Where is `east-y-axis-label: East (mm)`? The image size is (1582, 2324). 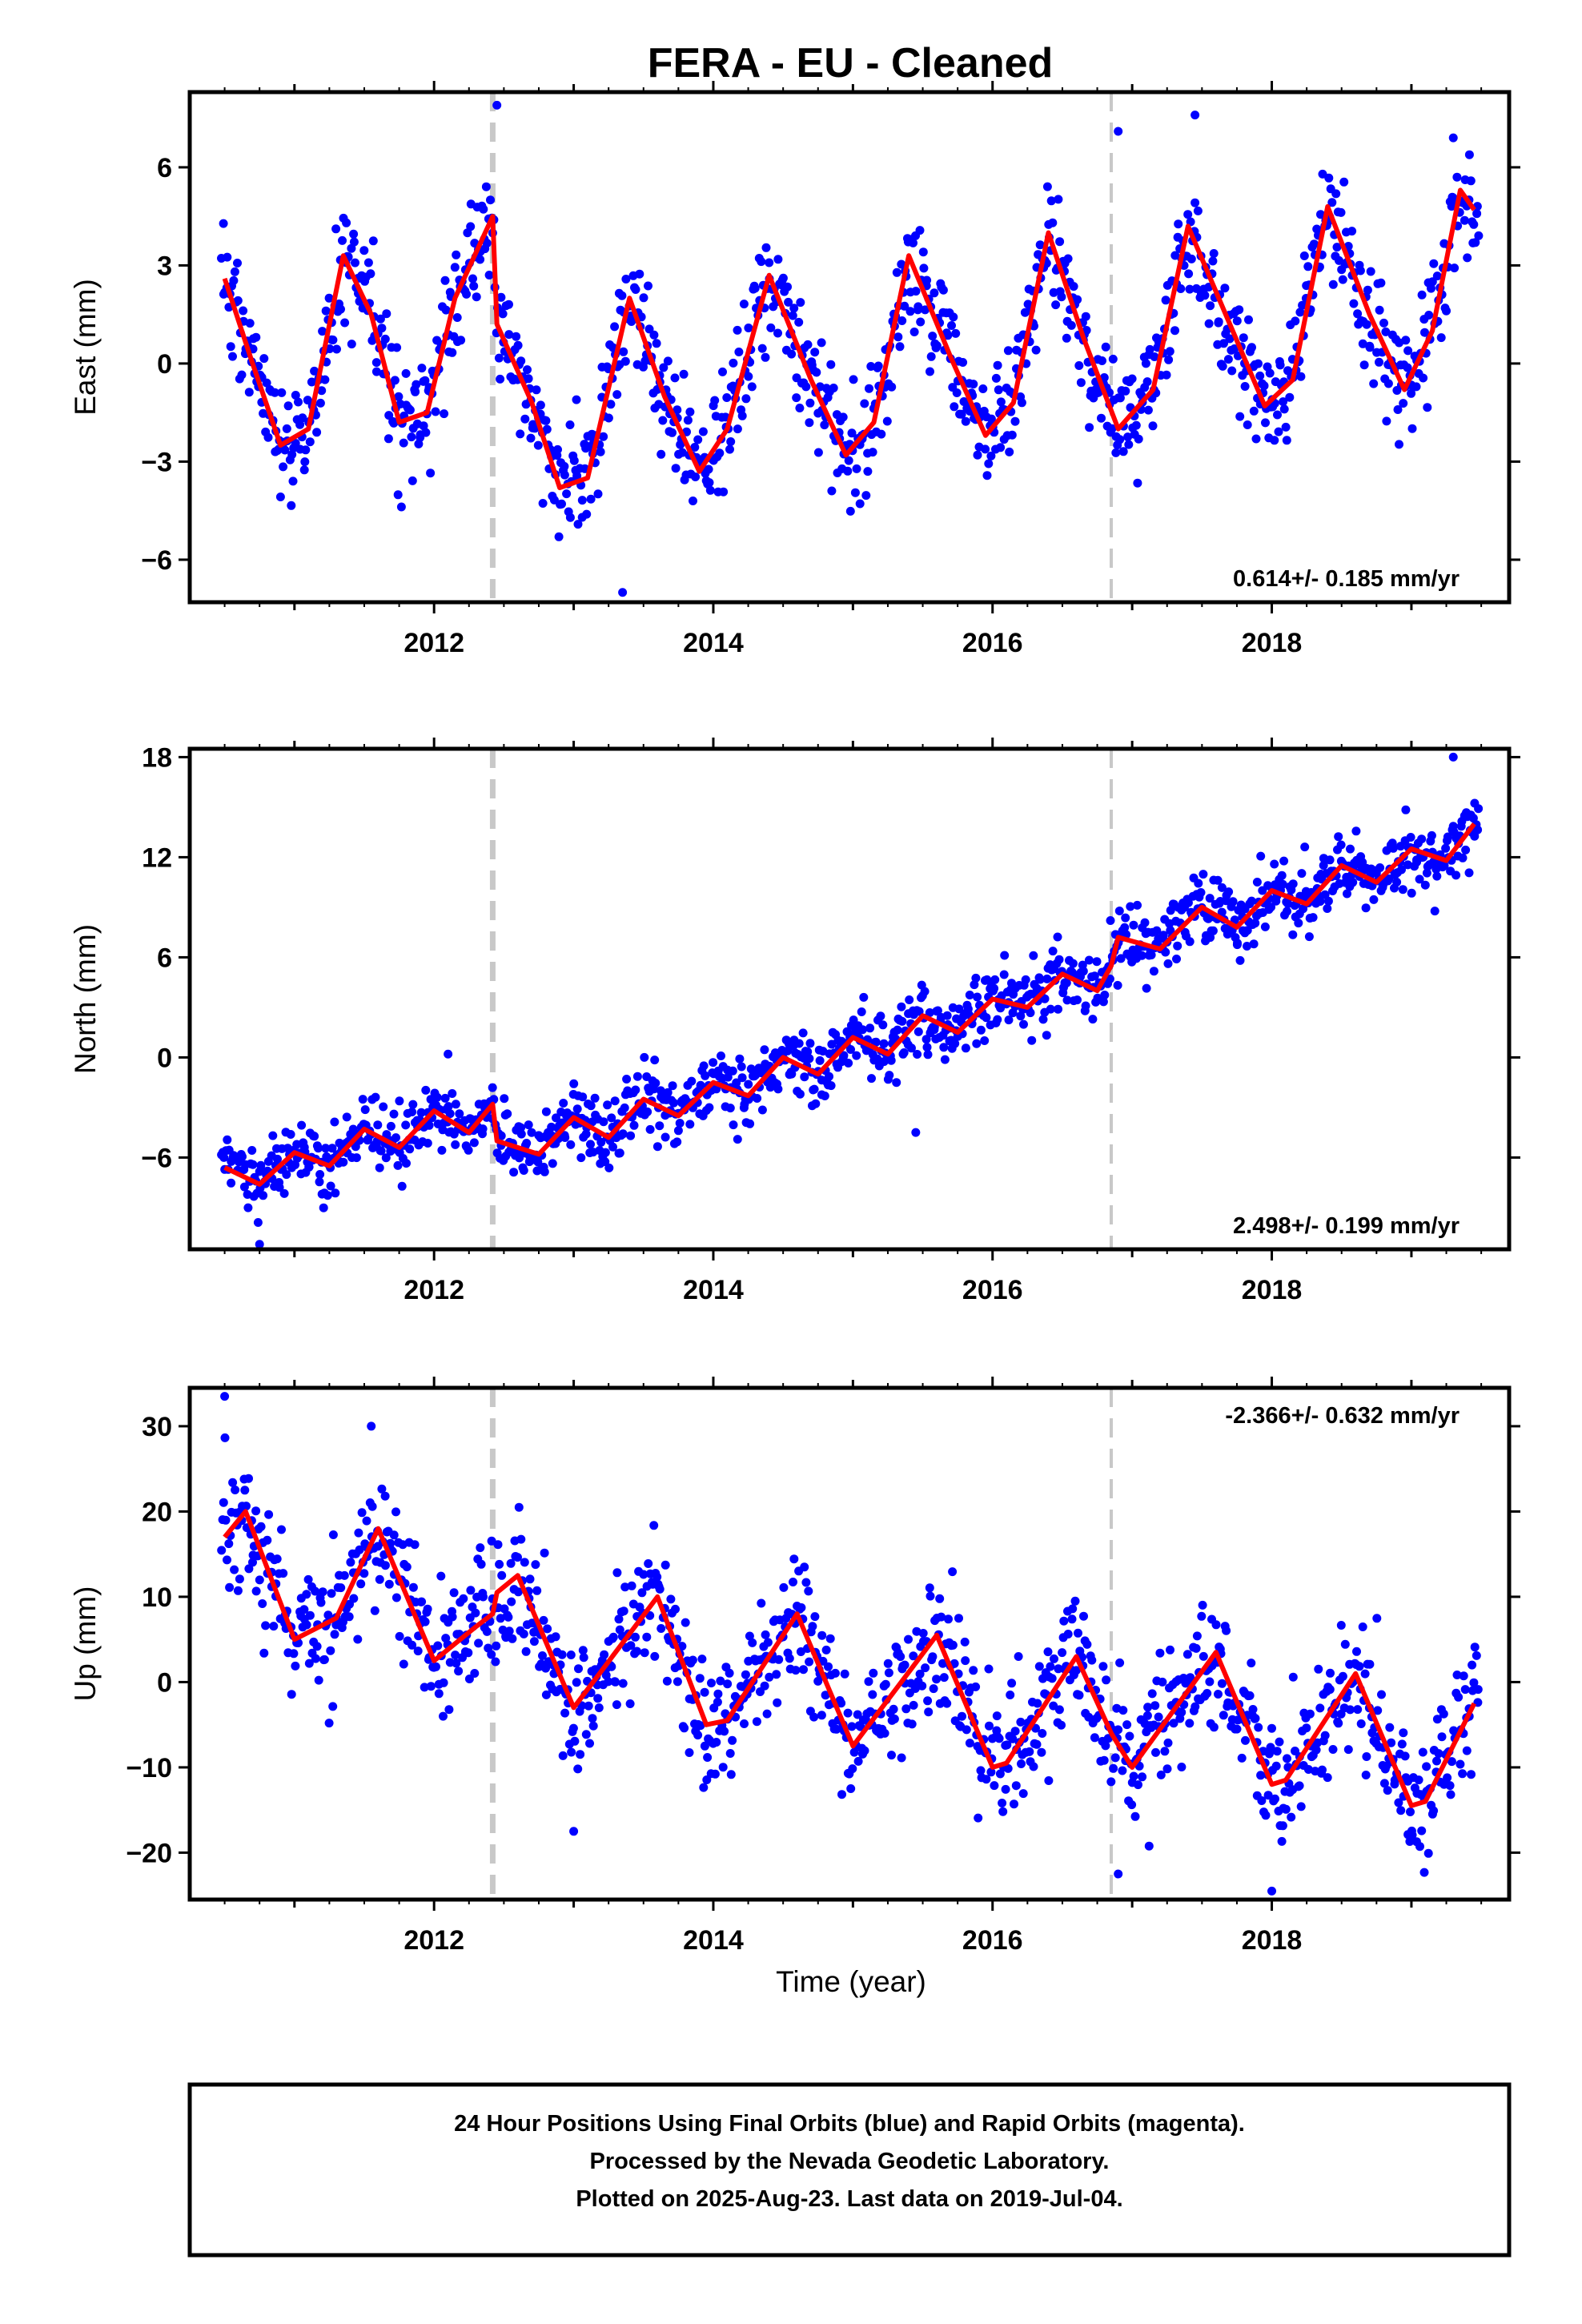
east-y-axis-label: East (mm) is located at coordinates (86, 347).